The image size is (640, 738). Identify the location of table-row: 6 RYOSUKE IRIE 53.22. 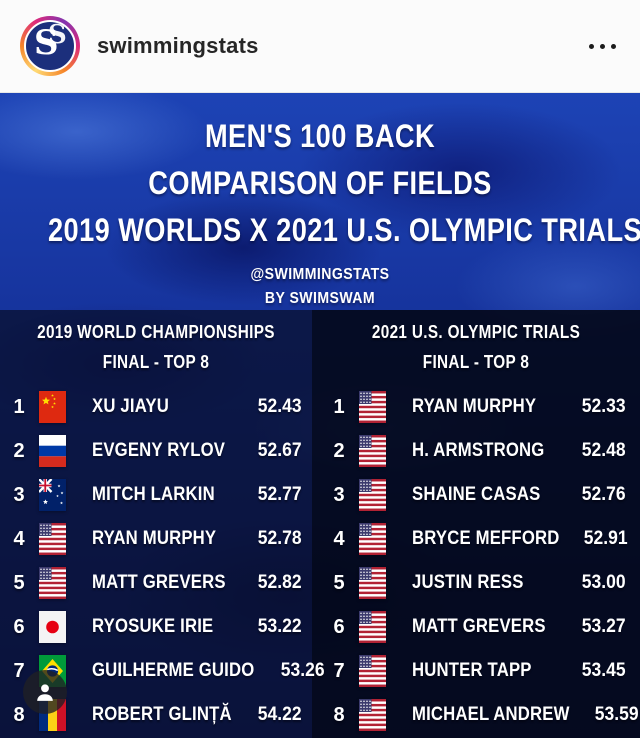
(156, 627).